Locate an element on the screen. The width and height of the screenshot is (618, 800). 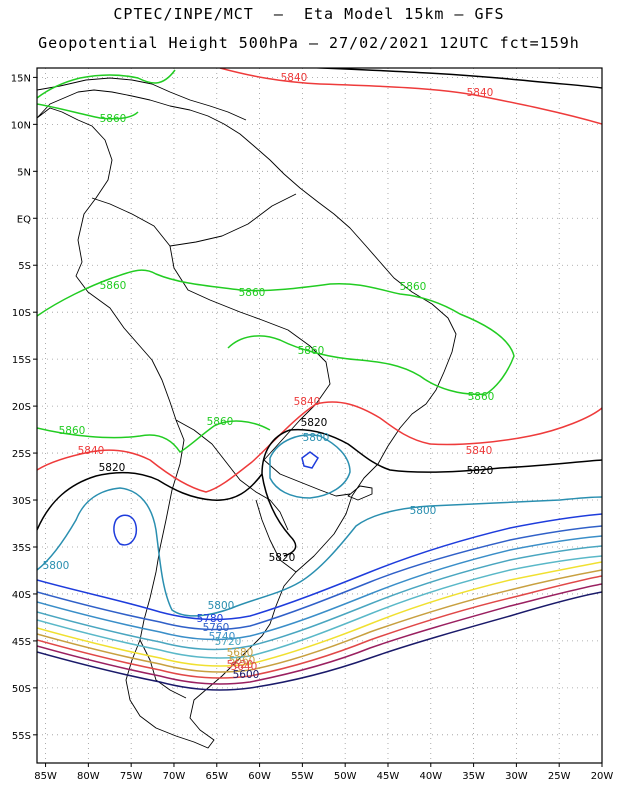
border-uruguay is located at coordinates (276, 536).